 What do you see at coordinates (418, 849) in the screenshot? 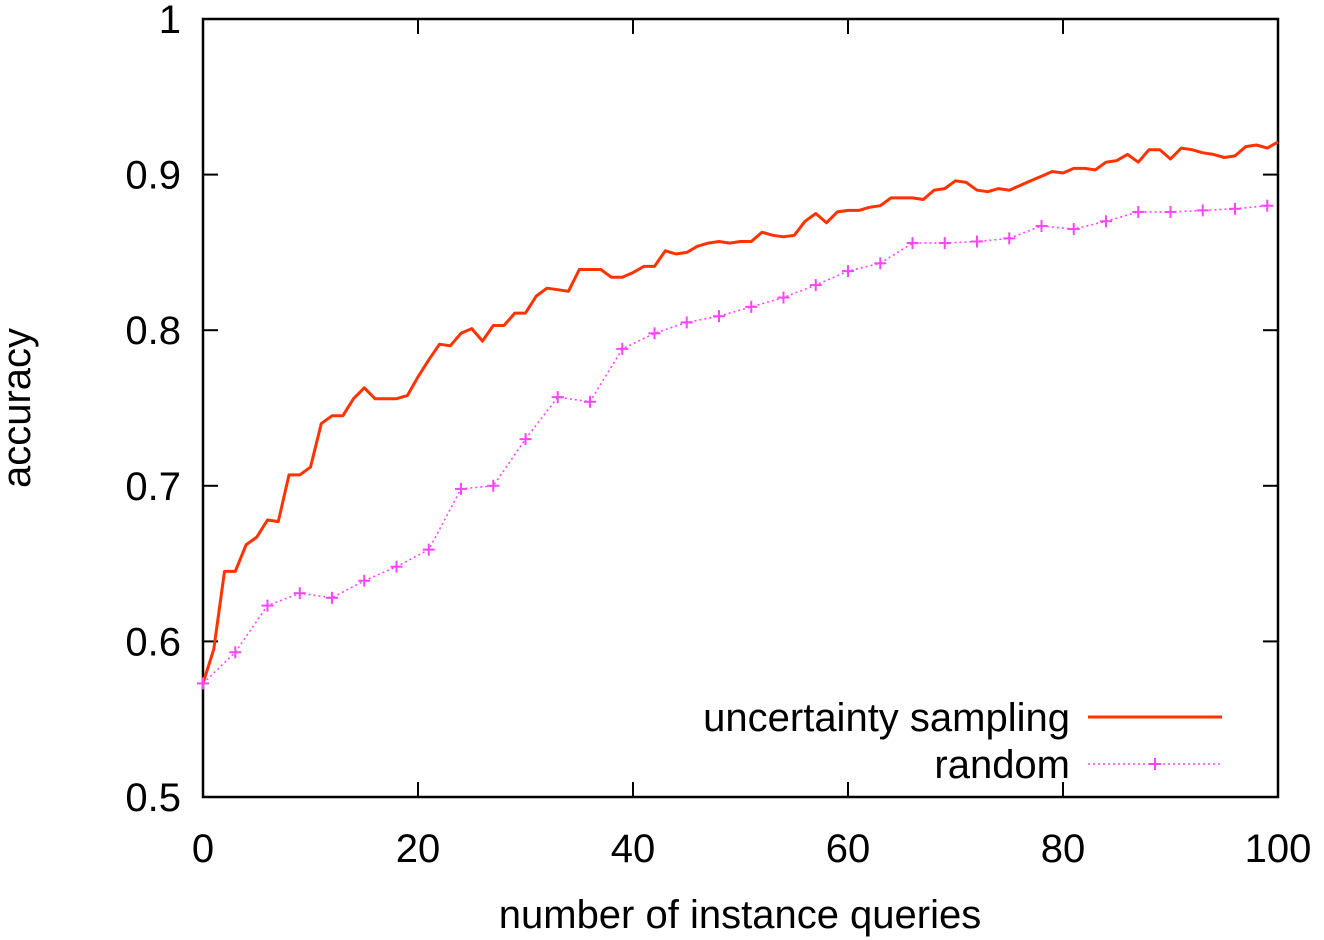
I see `x-tick-label: 20` at bounding box center [418, 849].